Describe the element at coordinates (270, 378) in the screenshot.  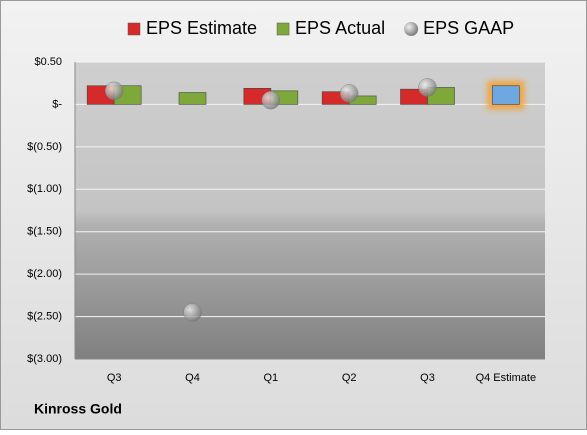
I see `x-tick-label: Q1` at that location.